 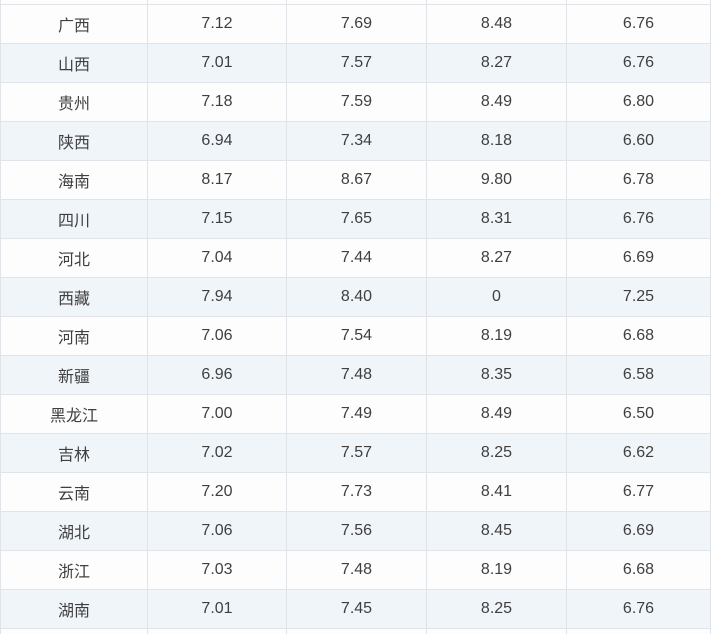 I want to click on price-cell: 8.67, so click(x=356, y=180).